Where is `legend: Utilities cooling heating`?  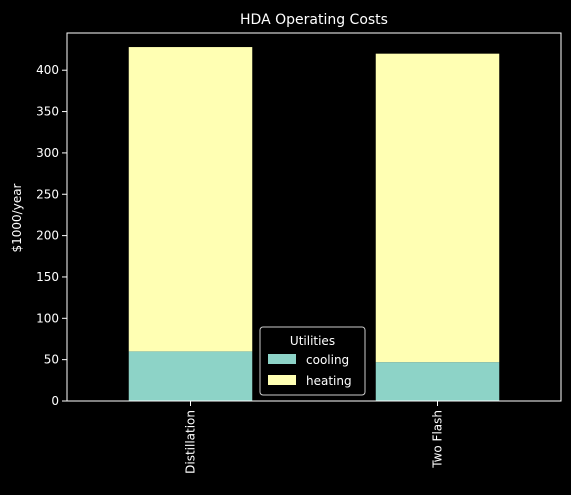
legend: Utilities cooling heating is located at coordinates (312, 361).